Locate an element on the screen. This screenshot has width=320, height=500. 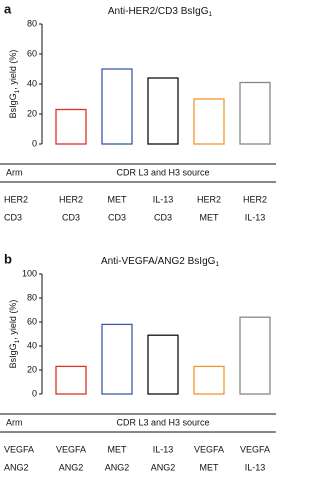
panel-label: a is located at coordinates (8, 8).